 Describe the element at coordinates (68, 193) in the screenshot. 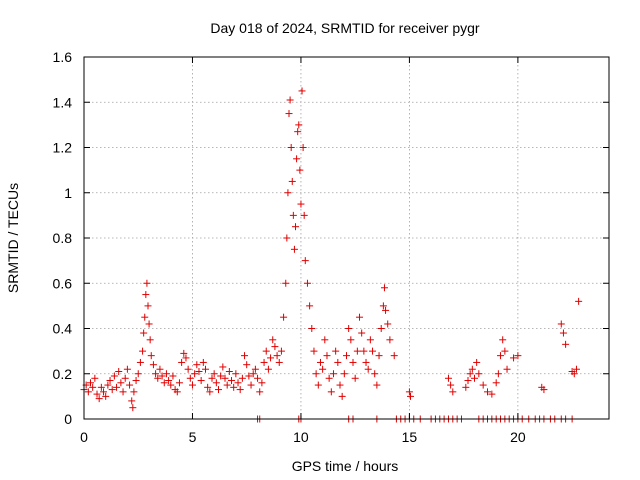

I see `y-tick-label: 1` at that location.